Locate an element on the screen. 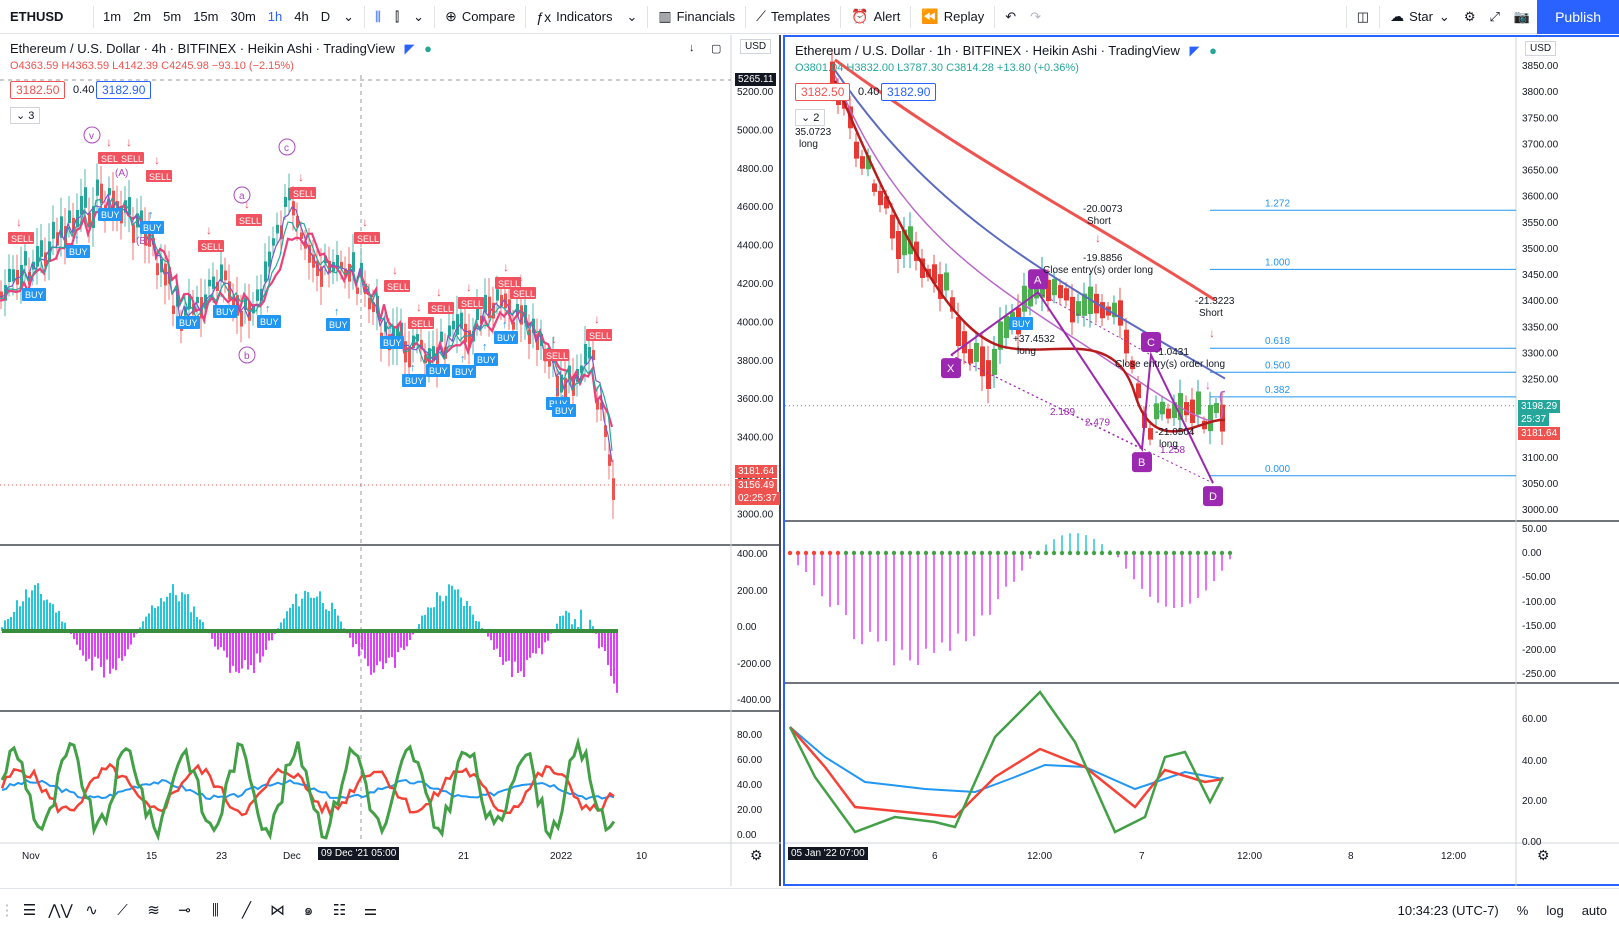 The image size is (1619, 931). bar-style-icon: ⫼ is located at coordinates (378, 16).